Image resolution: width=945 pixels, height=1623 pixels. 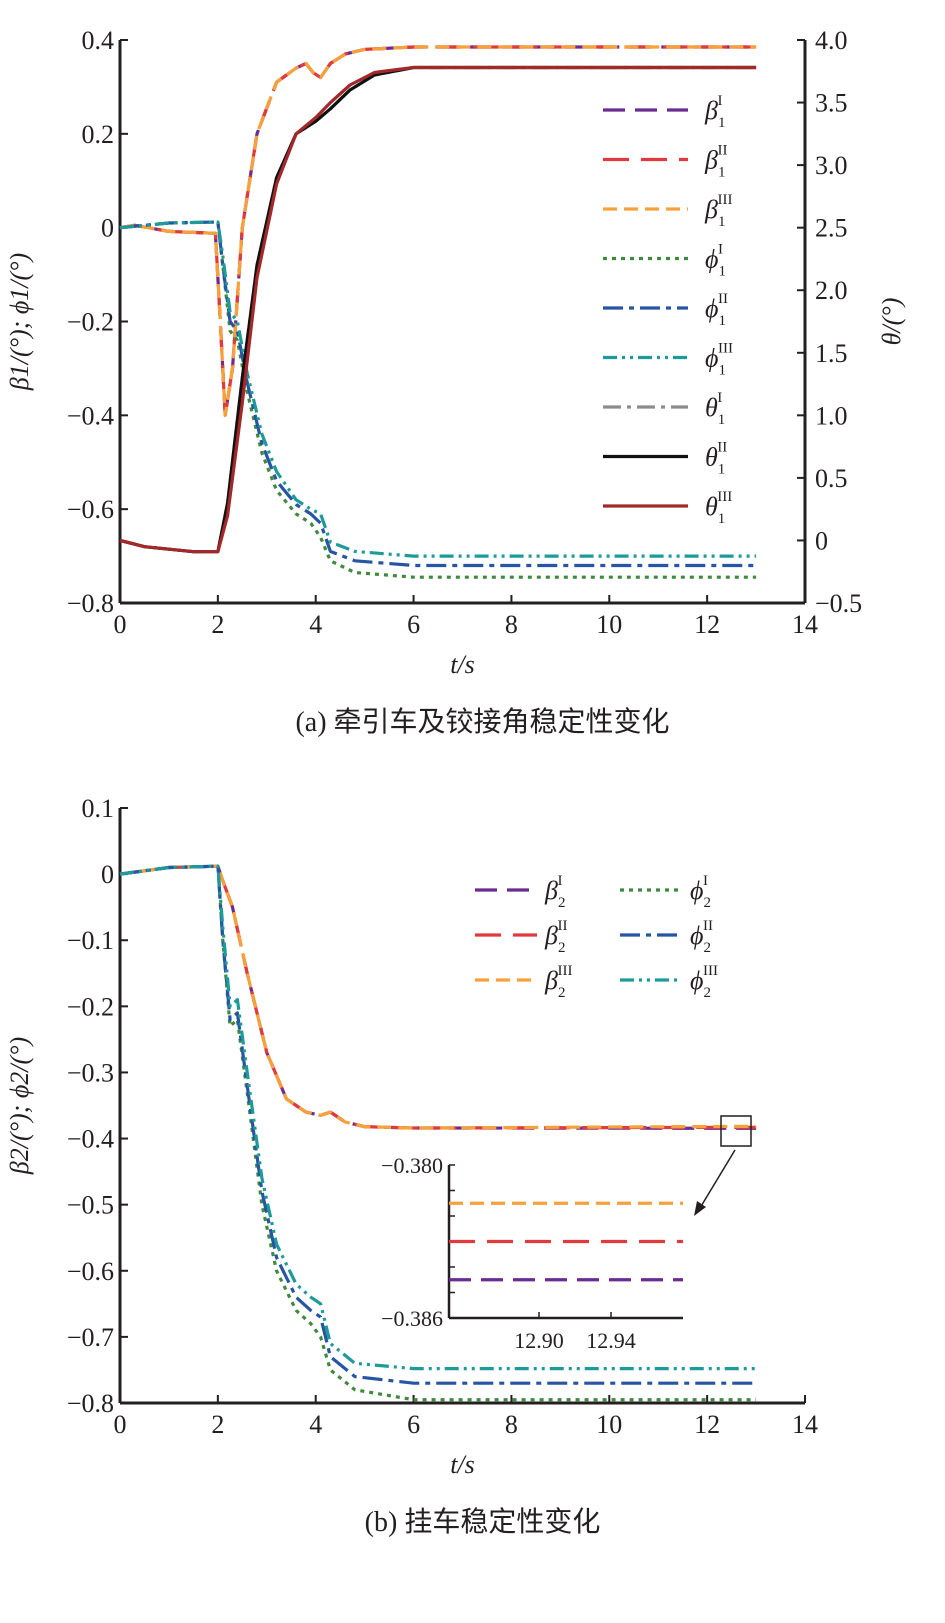 What do you see at coordinates (90, 1072) in the screenshot?
I see `y-tick-label: −0.3` at bounding box center [90, 1072].